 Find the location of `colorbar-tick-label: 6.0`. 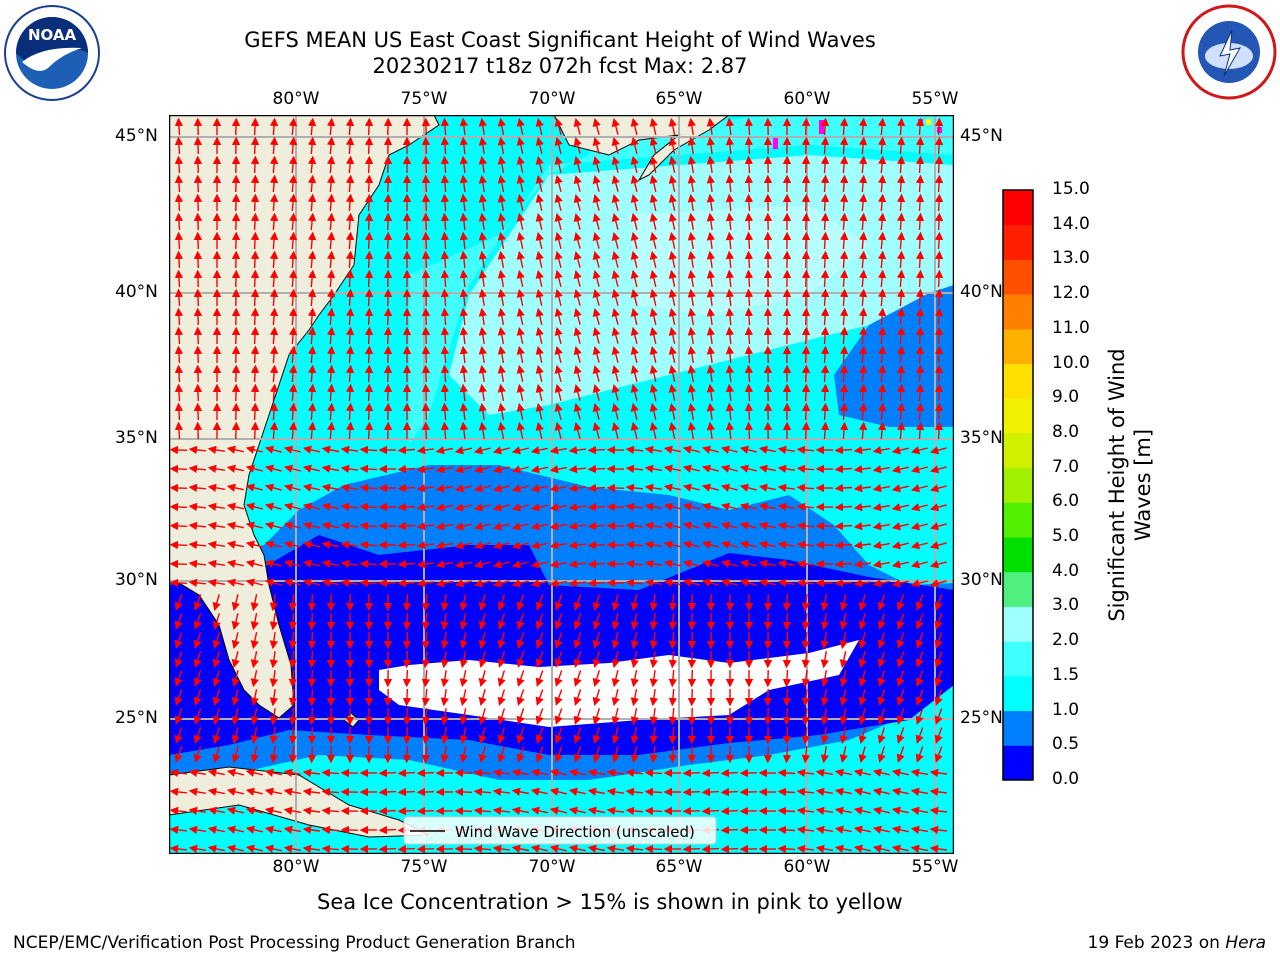

colorbar-tick-label: 6.0 is located at coordinates (1066, 501).